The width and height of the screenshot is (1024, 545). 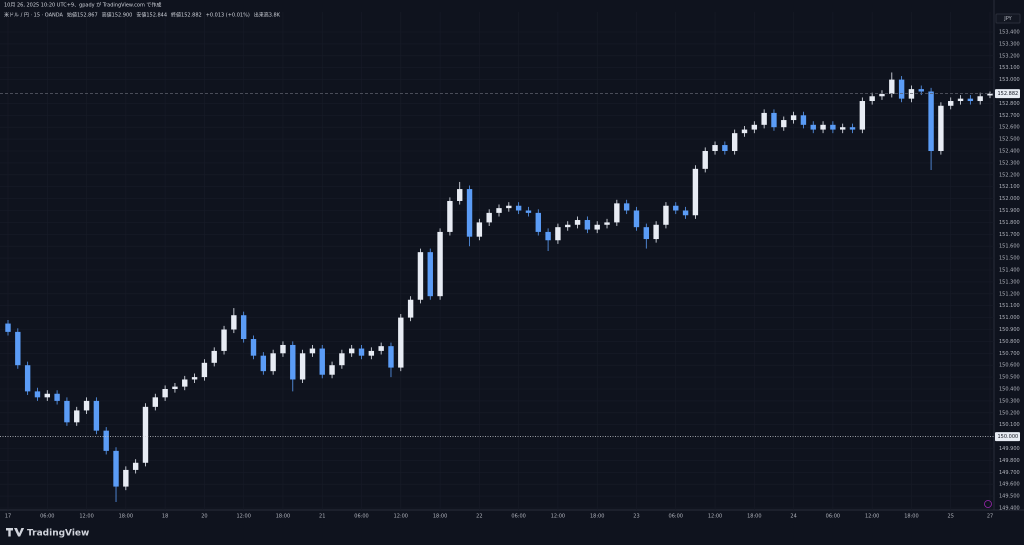 What do you see at coordinates (1009, 68) in the screenshot?
I see `y-tick-label: 153.100` at bounding box center [1009, 68].